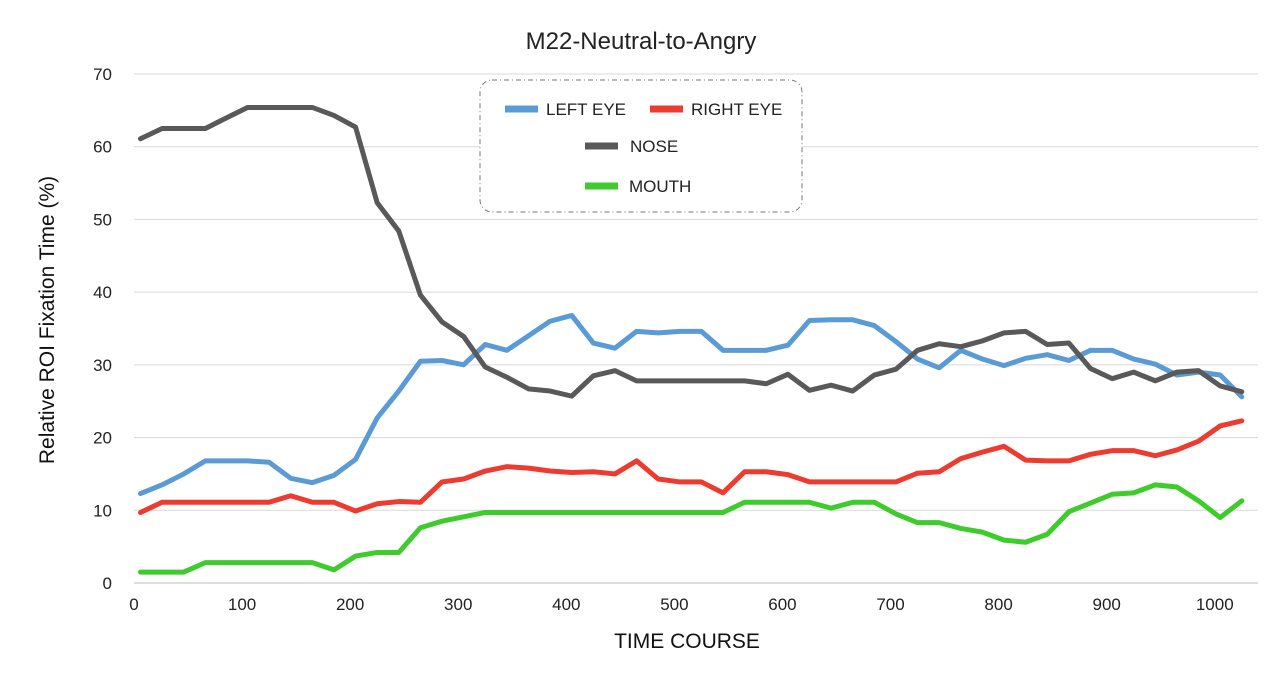  Describe the element at coordinates (736, 109) in the screenshot. I see `legend-label-right-eye: RIGHT EYE` at that location.